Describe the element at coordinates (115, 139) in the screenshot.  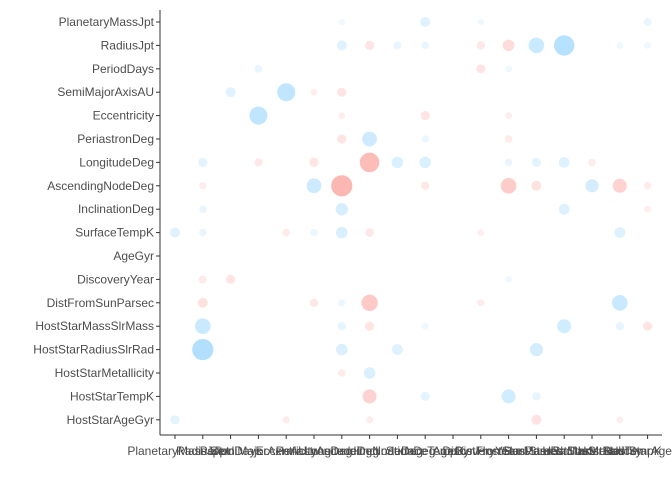
I see `y-tick-label: PeriastronDeg` at that location.